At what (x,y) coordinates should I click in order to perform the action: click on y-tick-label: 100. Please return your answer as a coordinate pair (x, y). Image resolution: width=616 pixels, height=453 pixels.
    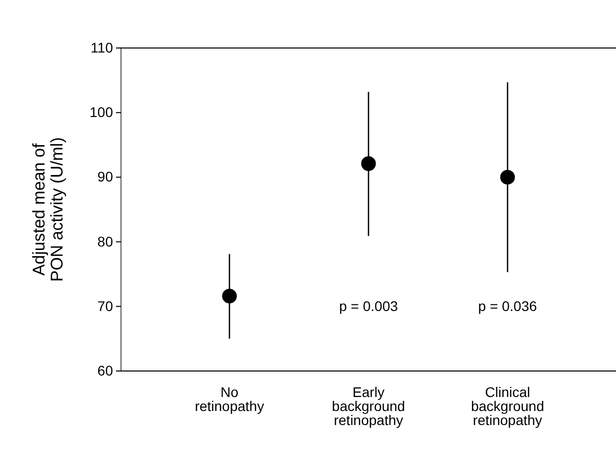
    Looking at the image, I should click on (102, 112).